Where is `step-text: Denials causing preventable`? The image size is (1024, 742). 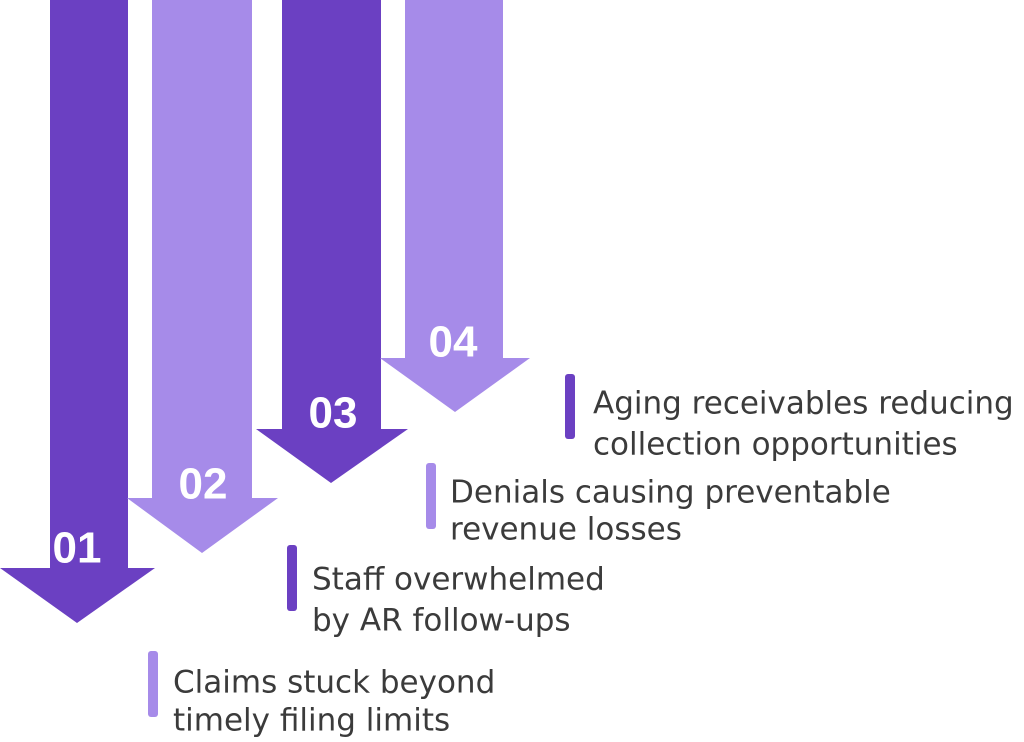
step-text: Denials causing preventable is located at coordinates (670, 493).